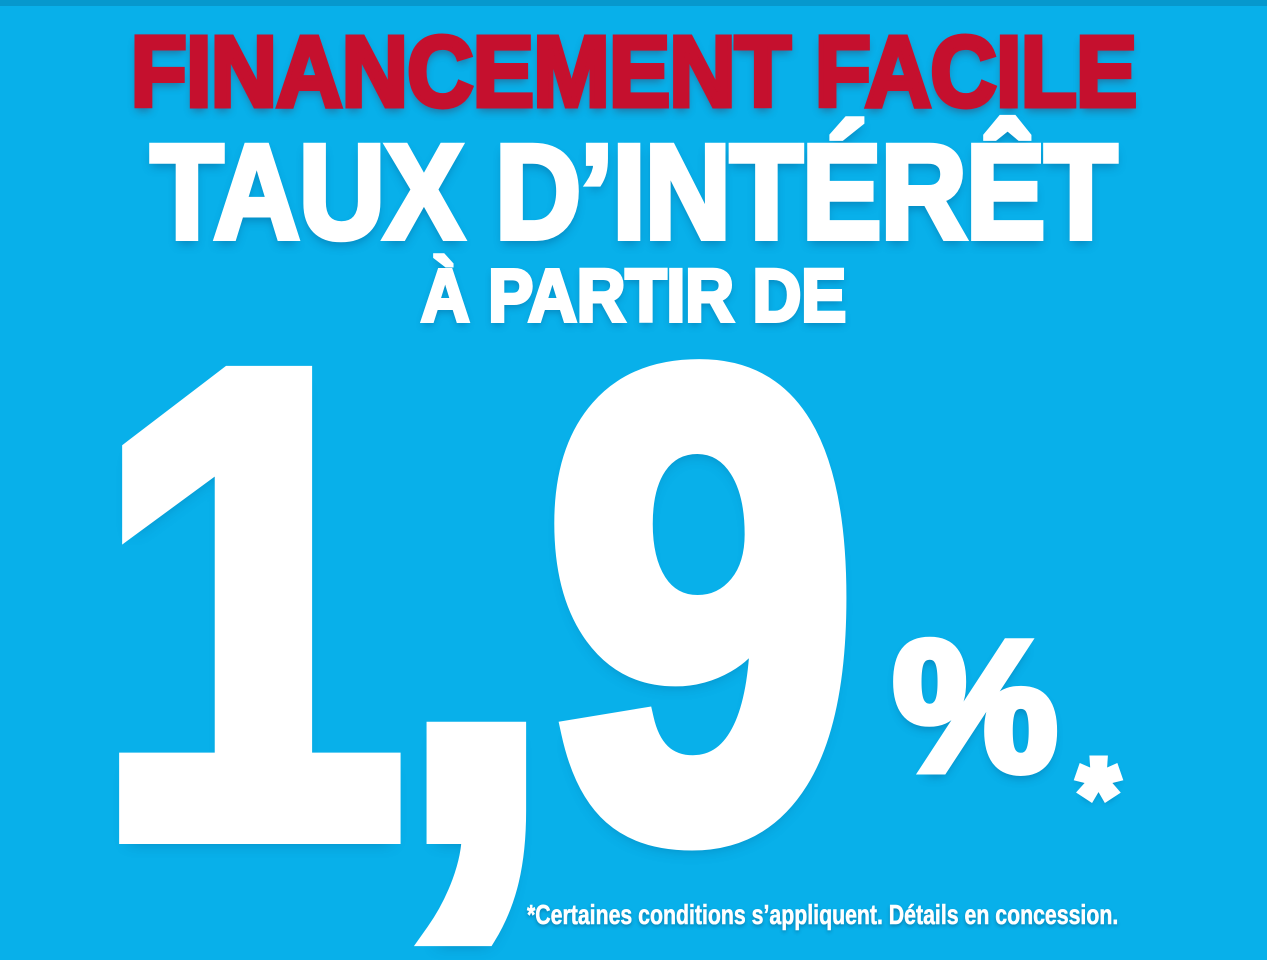  What do you see at coordinates (633, 295) in the screenshot?
I see `subtitle: À PARTIR DE` at bounding box center [633, 295].